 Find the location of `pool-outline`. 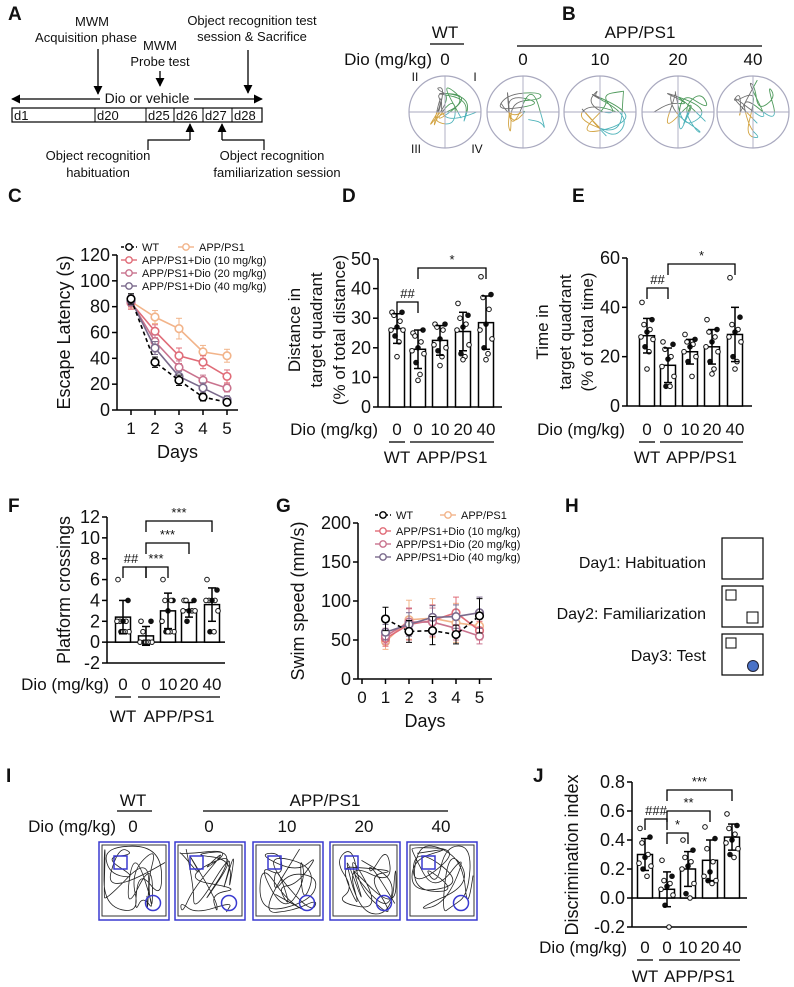

pool-outline is located at coordinates (600, 112).